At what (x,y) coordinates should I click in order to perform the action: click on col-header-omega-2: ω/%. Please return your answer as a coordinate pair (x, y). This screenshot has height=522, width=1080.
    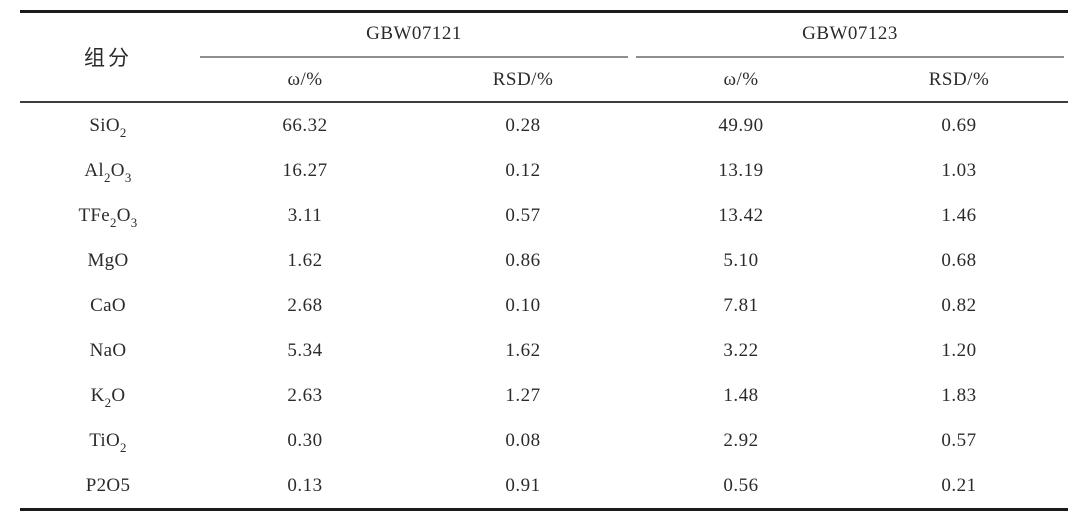
    Looking at the image, I should click on (741, 80).